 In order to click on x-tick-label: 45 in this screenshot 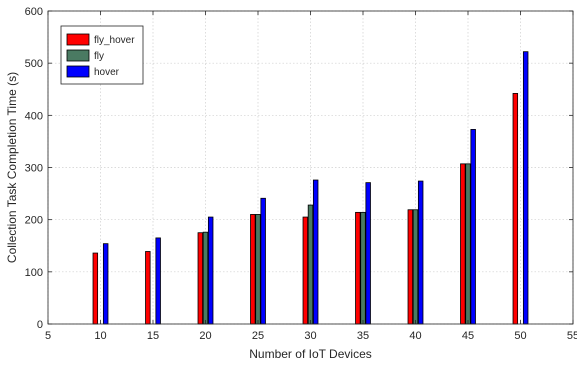, I will do `click(468, 336)`.